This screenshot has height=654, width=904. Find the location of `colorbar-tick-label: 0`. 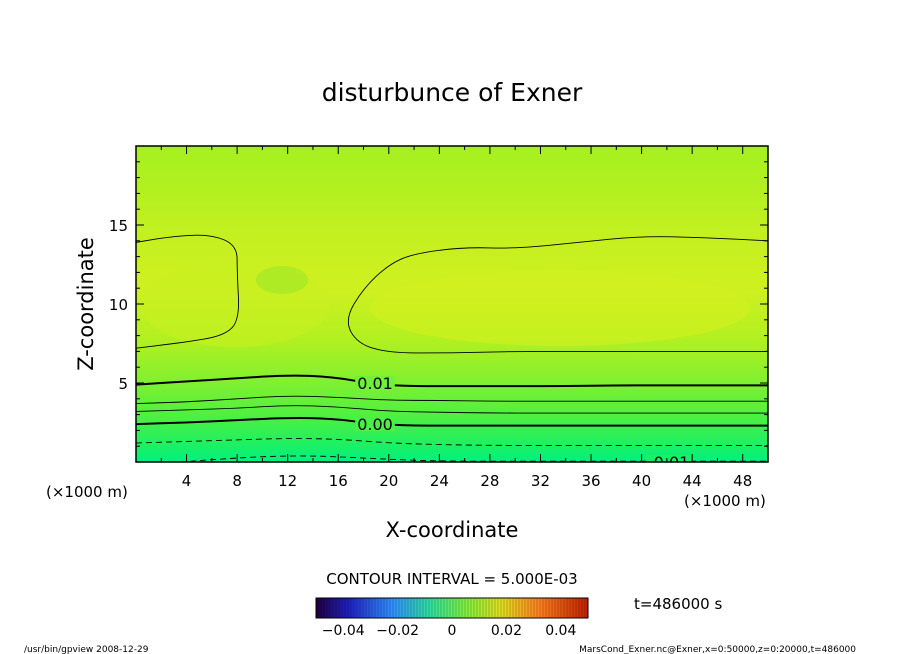

colorbar-tick-label: 0 is located at coordinates (452, 631).